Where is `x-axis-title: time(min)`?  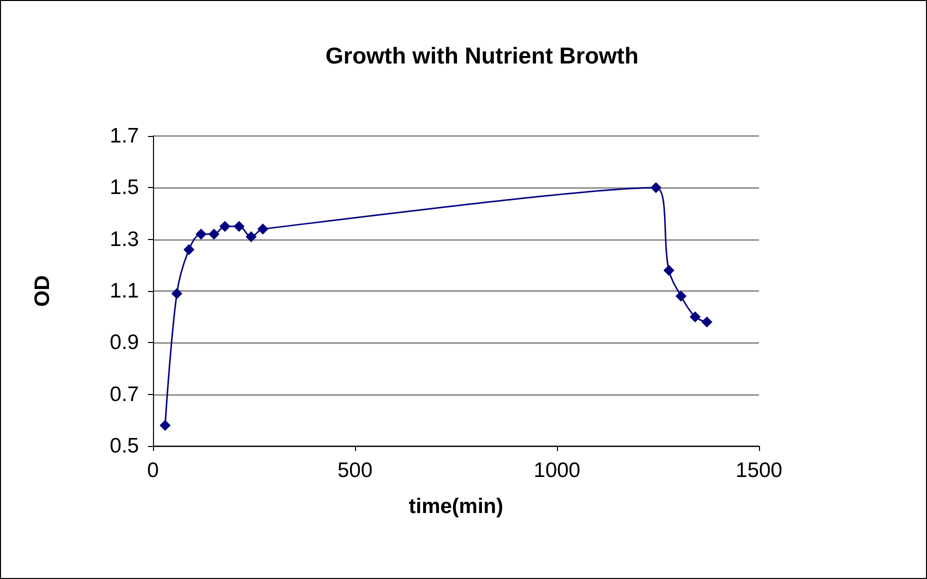
x-axis-title: time(min) is located at coordinates (456, 506).